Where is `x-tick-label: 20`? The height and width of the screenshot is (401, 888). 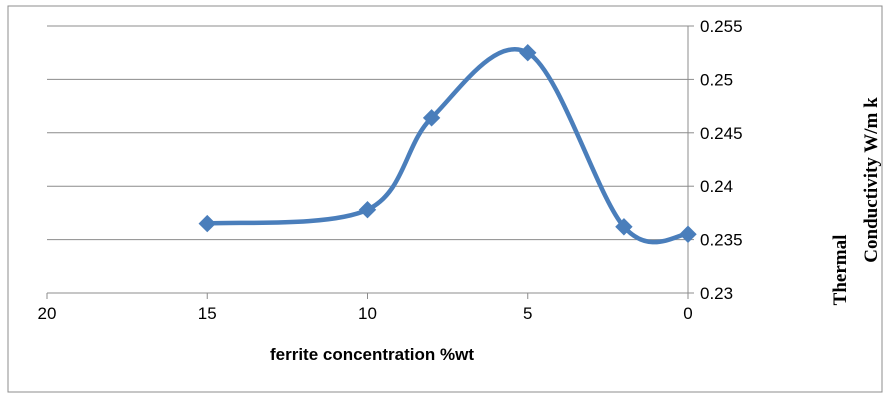
x-tick-label: 20 is located at coordinates (47, 313).